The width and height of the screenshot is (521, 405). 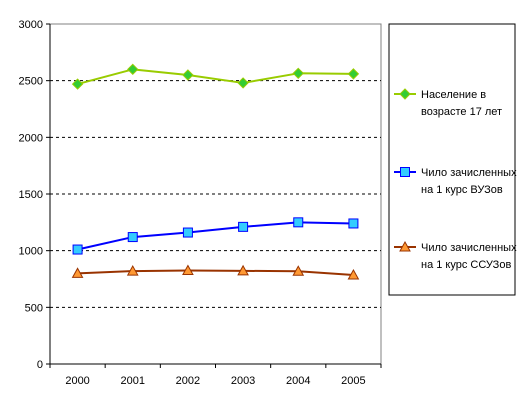 I want to click on legend-entry: Чило зачисленных на 1 курс ВУЗов, so click(x=455, y=181).